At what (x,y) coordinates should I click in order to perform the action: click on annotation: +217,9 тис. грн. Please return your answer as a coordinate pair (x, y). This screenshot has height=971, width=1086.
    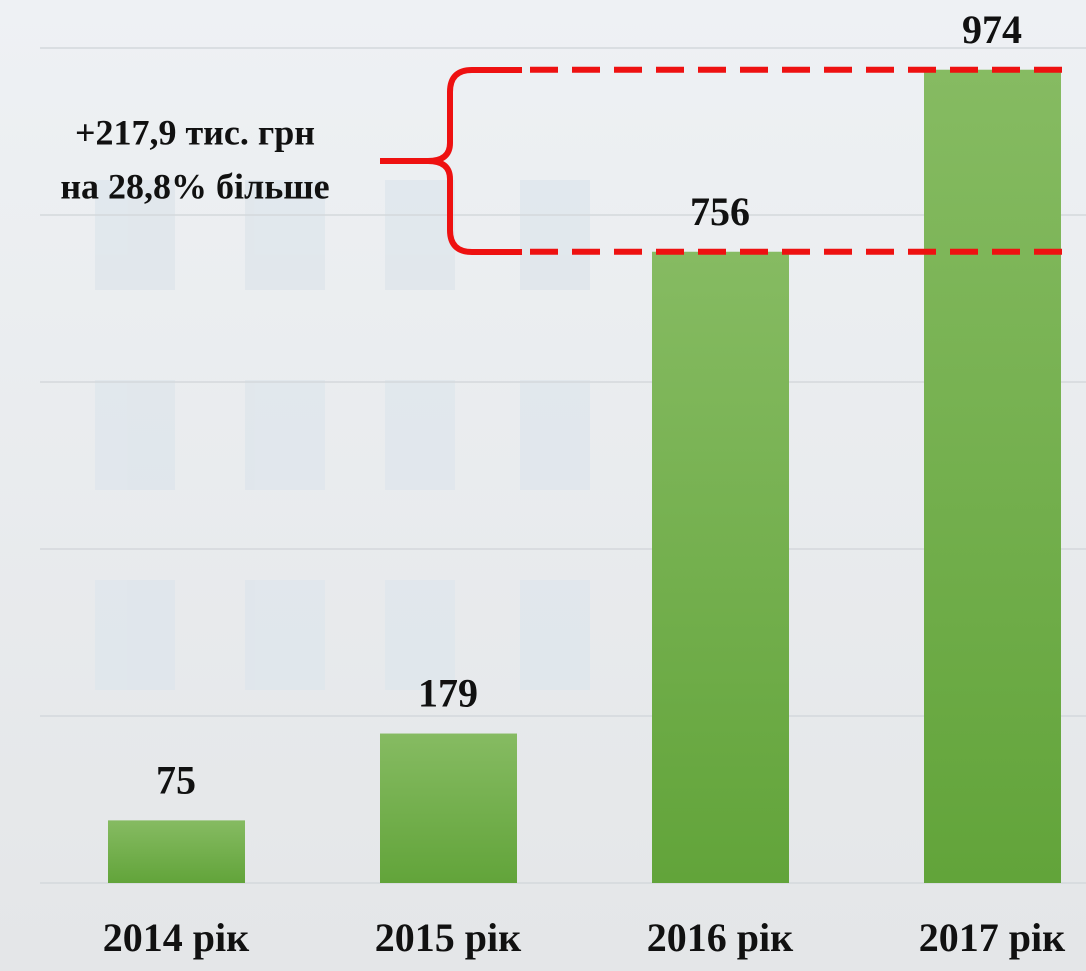
    Looking at the image, I should click on (195, 132).